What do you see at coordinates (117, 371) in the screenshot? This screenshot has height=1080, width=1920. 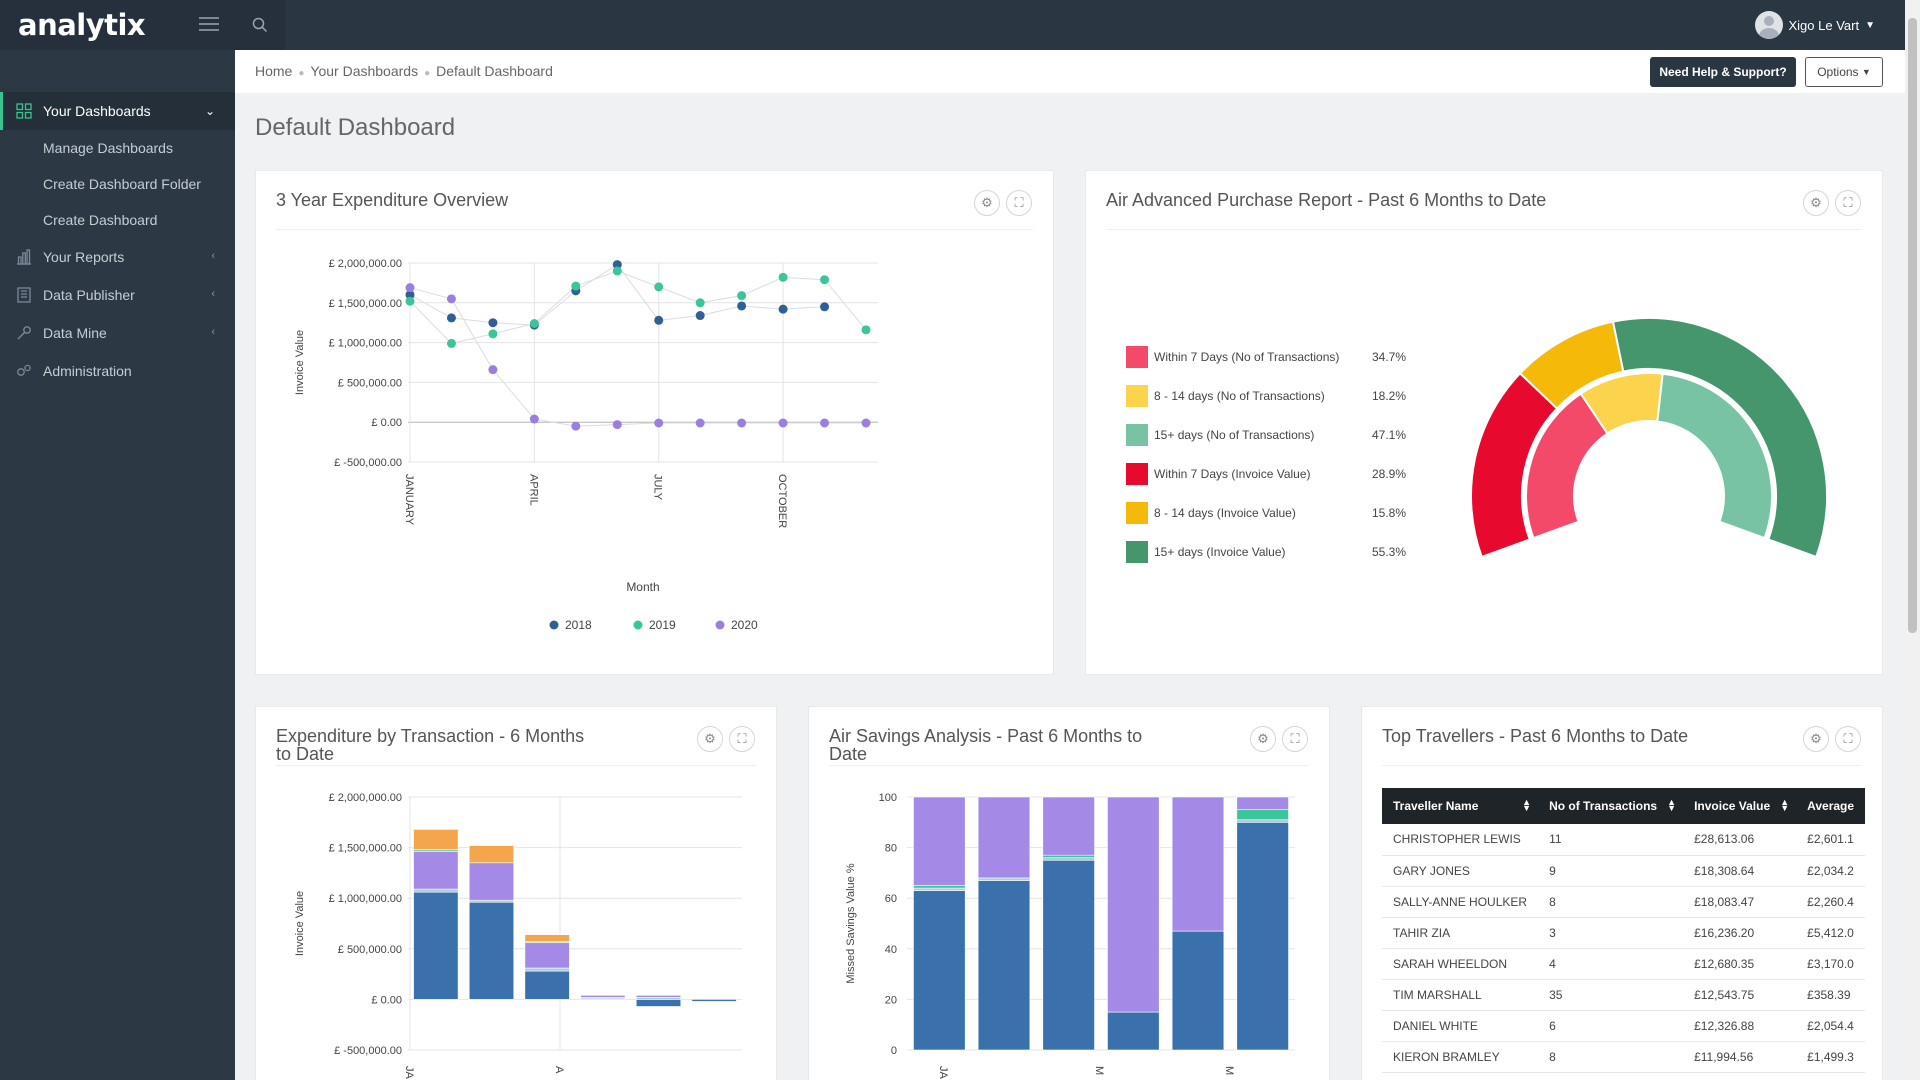 I see `sidebar-item-administration: Administration` at bounding box center [117, 371].